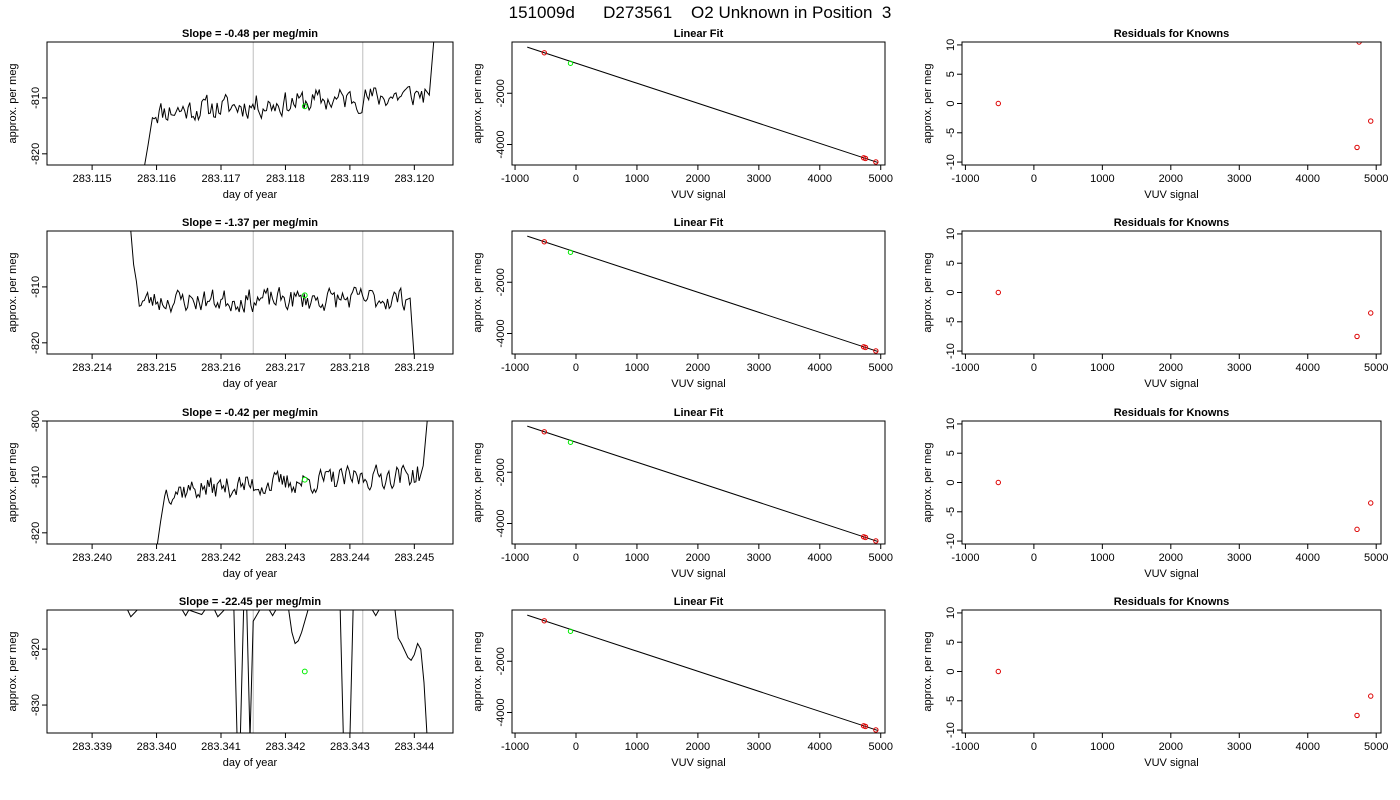 This screenshot has width=1400, height=800. I want to click on x-tick-label: 283.219, so click(414, 368).